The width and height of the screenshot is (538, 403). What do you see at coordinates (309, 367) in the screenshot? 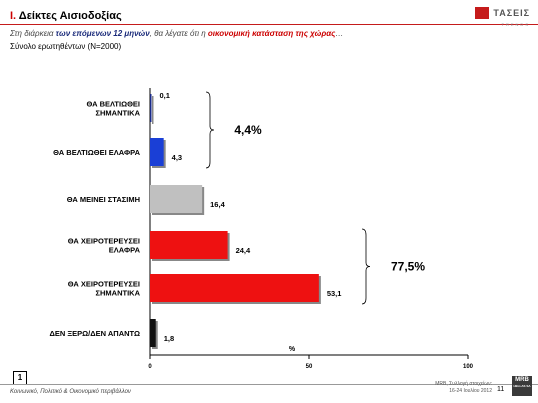
I see `x-tick-label: 50` at bounding box center [309, 367].